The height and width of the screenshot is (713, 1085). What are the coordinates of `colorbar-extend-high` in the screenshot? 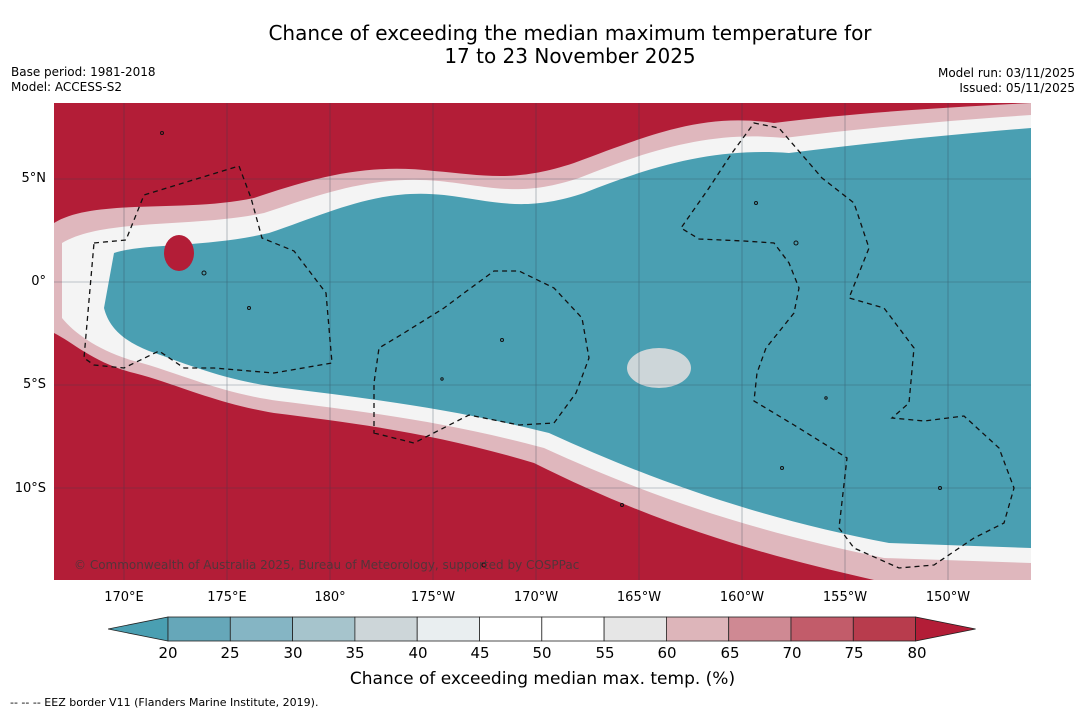 It's located at (945, 629).